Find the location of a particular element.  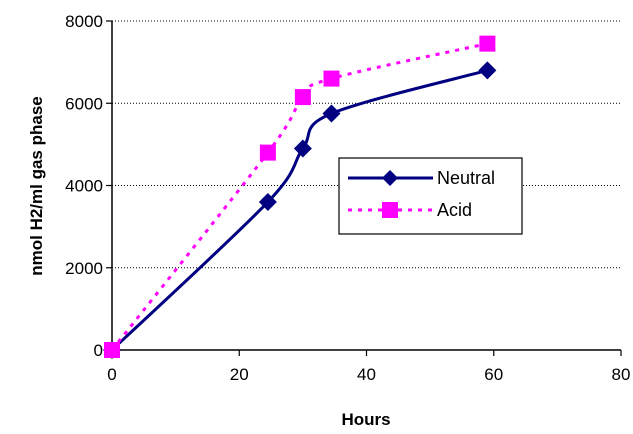

legend: Neutral Acid is located at coordinates (430, 196).